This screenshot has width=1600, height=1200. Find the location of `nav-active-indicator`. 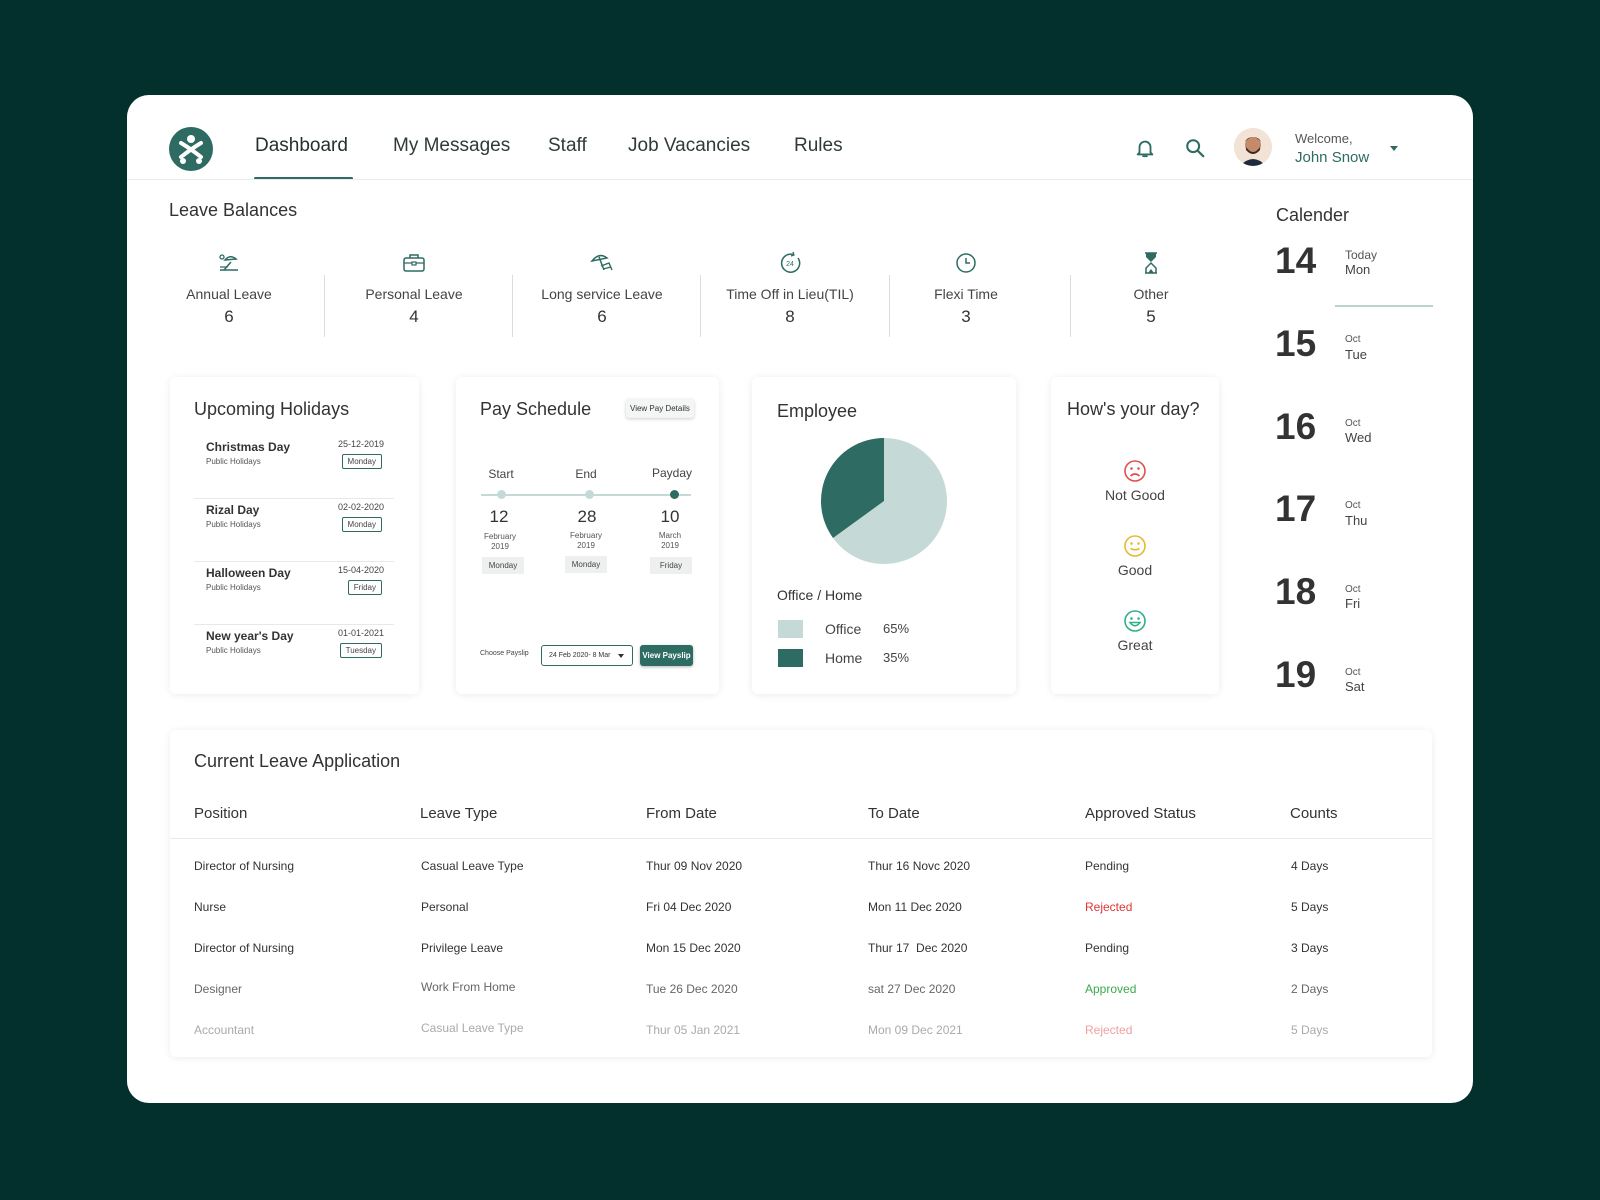

nav-active-indicator is located at coordinates (303, 178).